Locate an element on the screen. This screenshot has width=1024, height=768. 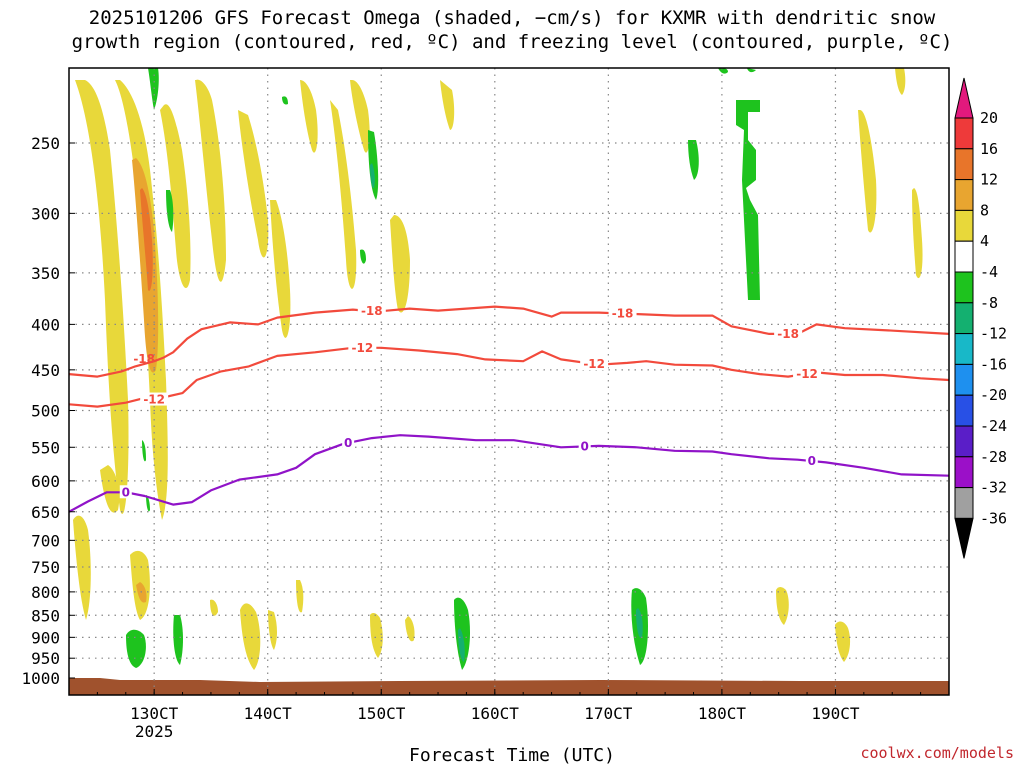
y-tick-label: 300 is located at coordinates (45, 213).